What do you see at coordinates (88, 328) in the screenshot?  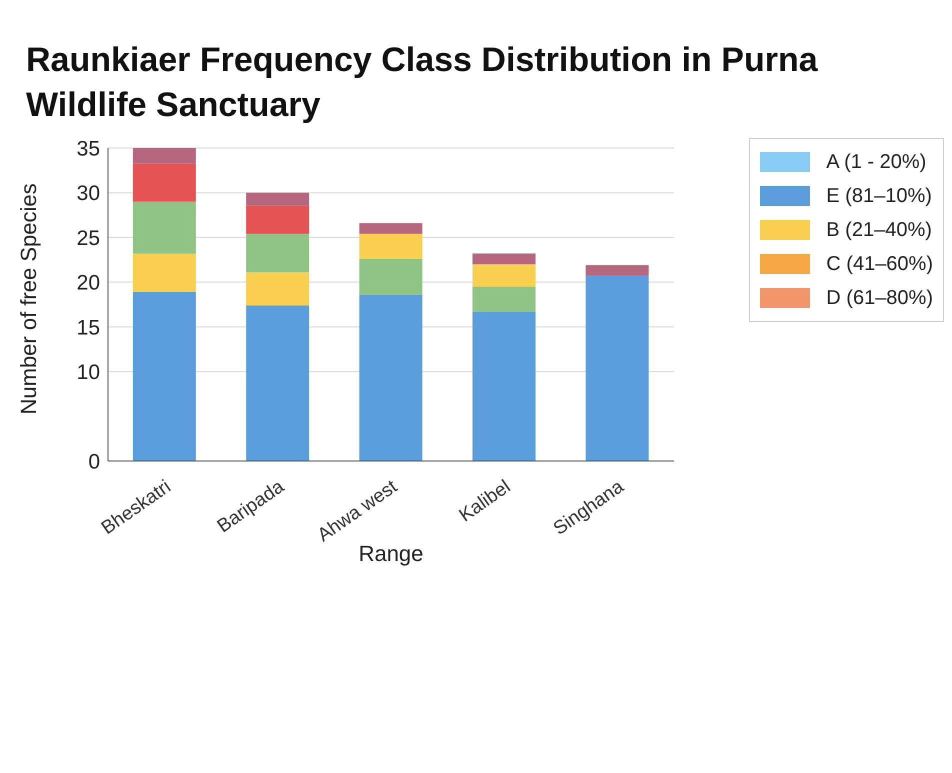 I see `y-tick-label: 15` at bounding box center [88, 328].